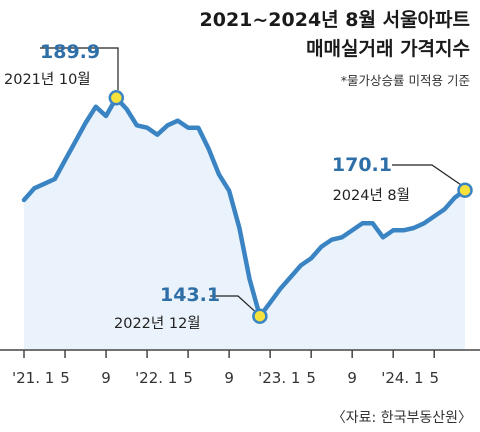 The image size is (480, 432). What do you see at coordinates (157, 323) in the screenshot?
I see `annotation-trough-date: 2022년 12월` at bounding box center [157, 323].